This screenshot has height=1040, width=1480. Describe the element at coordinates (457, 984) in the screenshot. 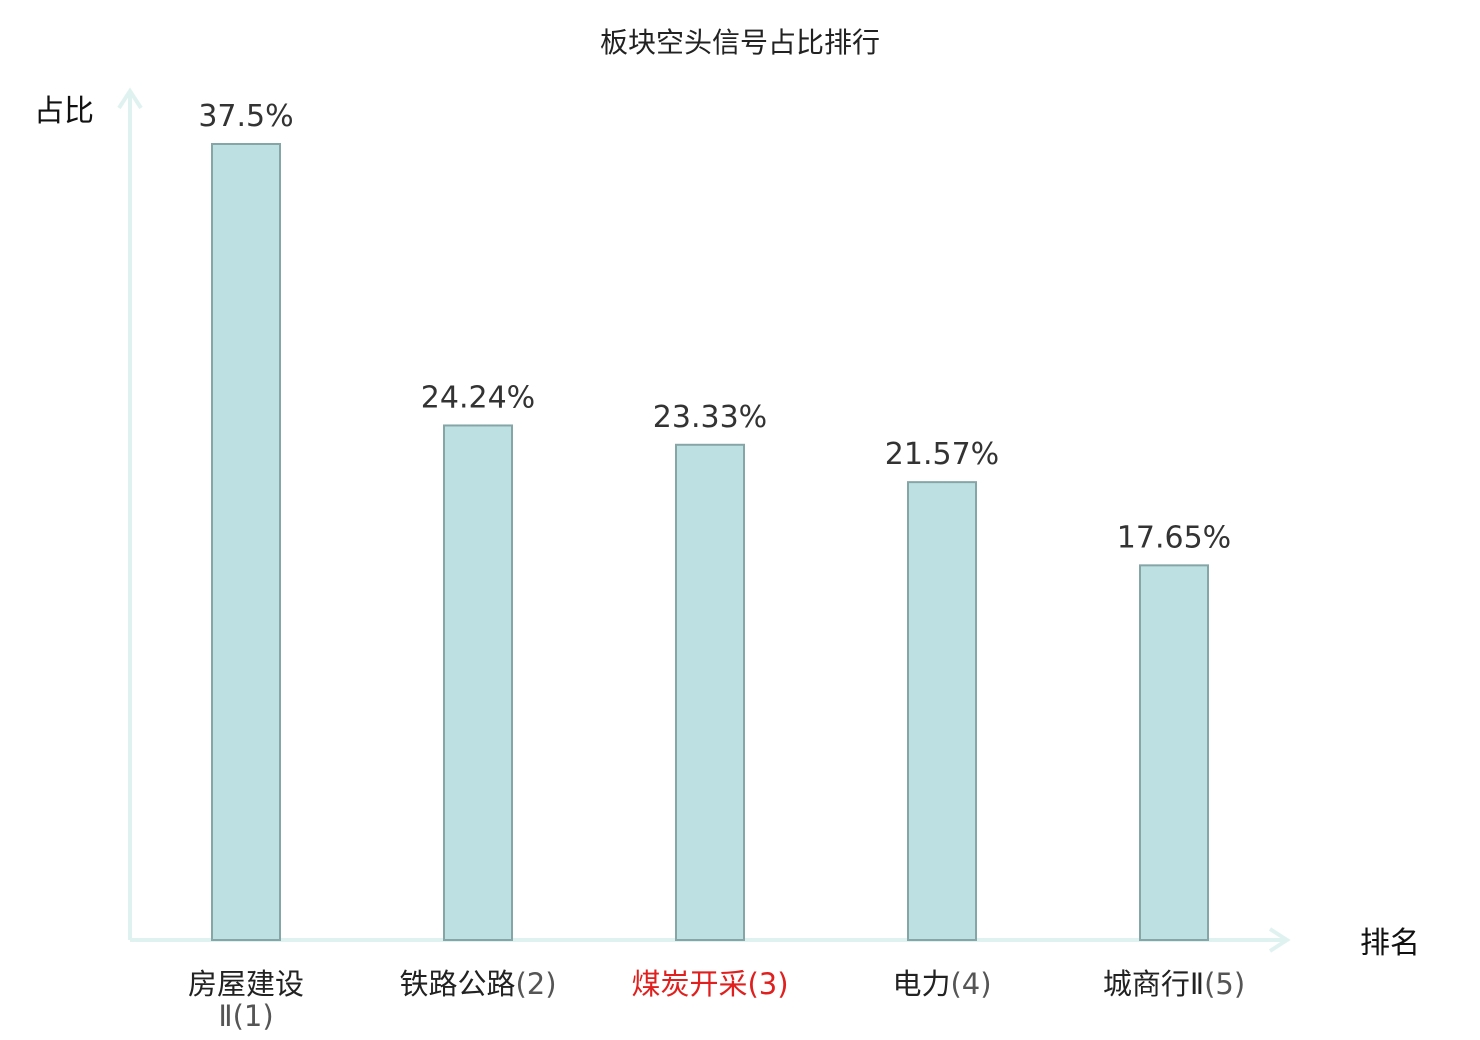

I see `category-name: 铁路公路` at that location.